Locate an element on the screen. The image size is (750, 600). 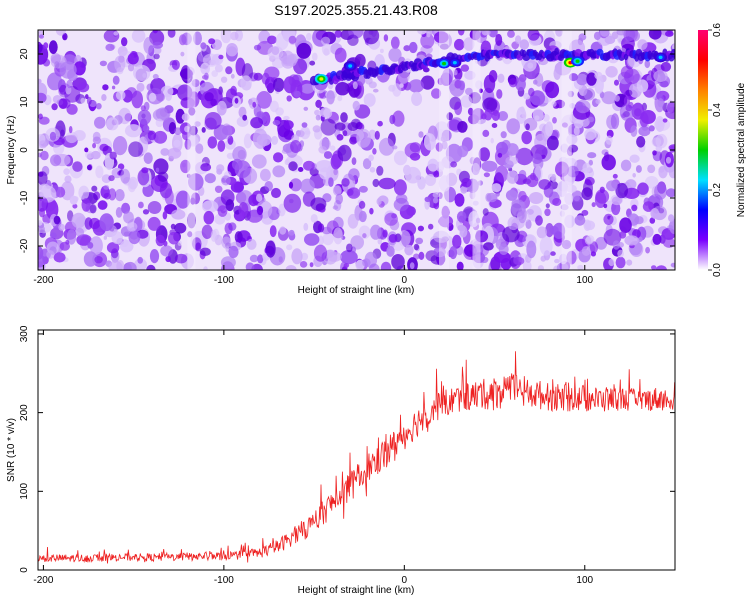
x-tick-label: 100 is located at coordinates (584, 580).